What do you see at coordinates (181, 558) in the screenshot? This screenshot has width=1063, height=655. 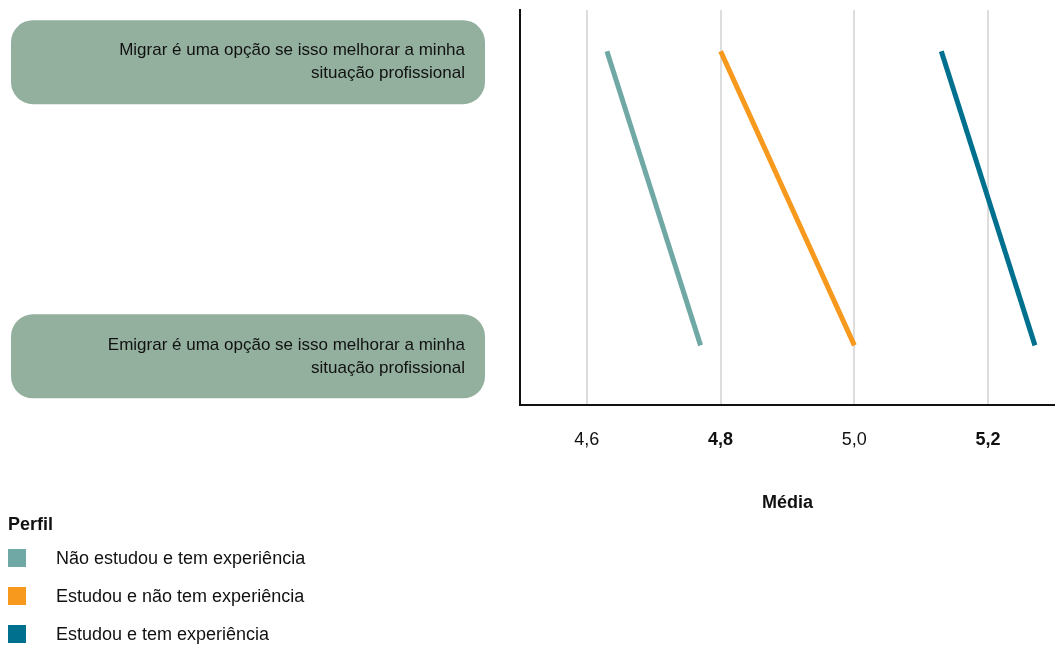 I see `legend-label: Não estudou e tem experiência` at bounding box center [181, 558].